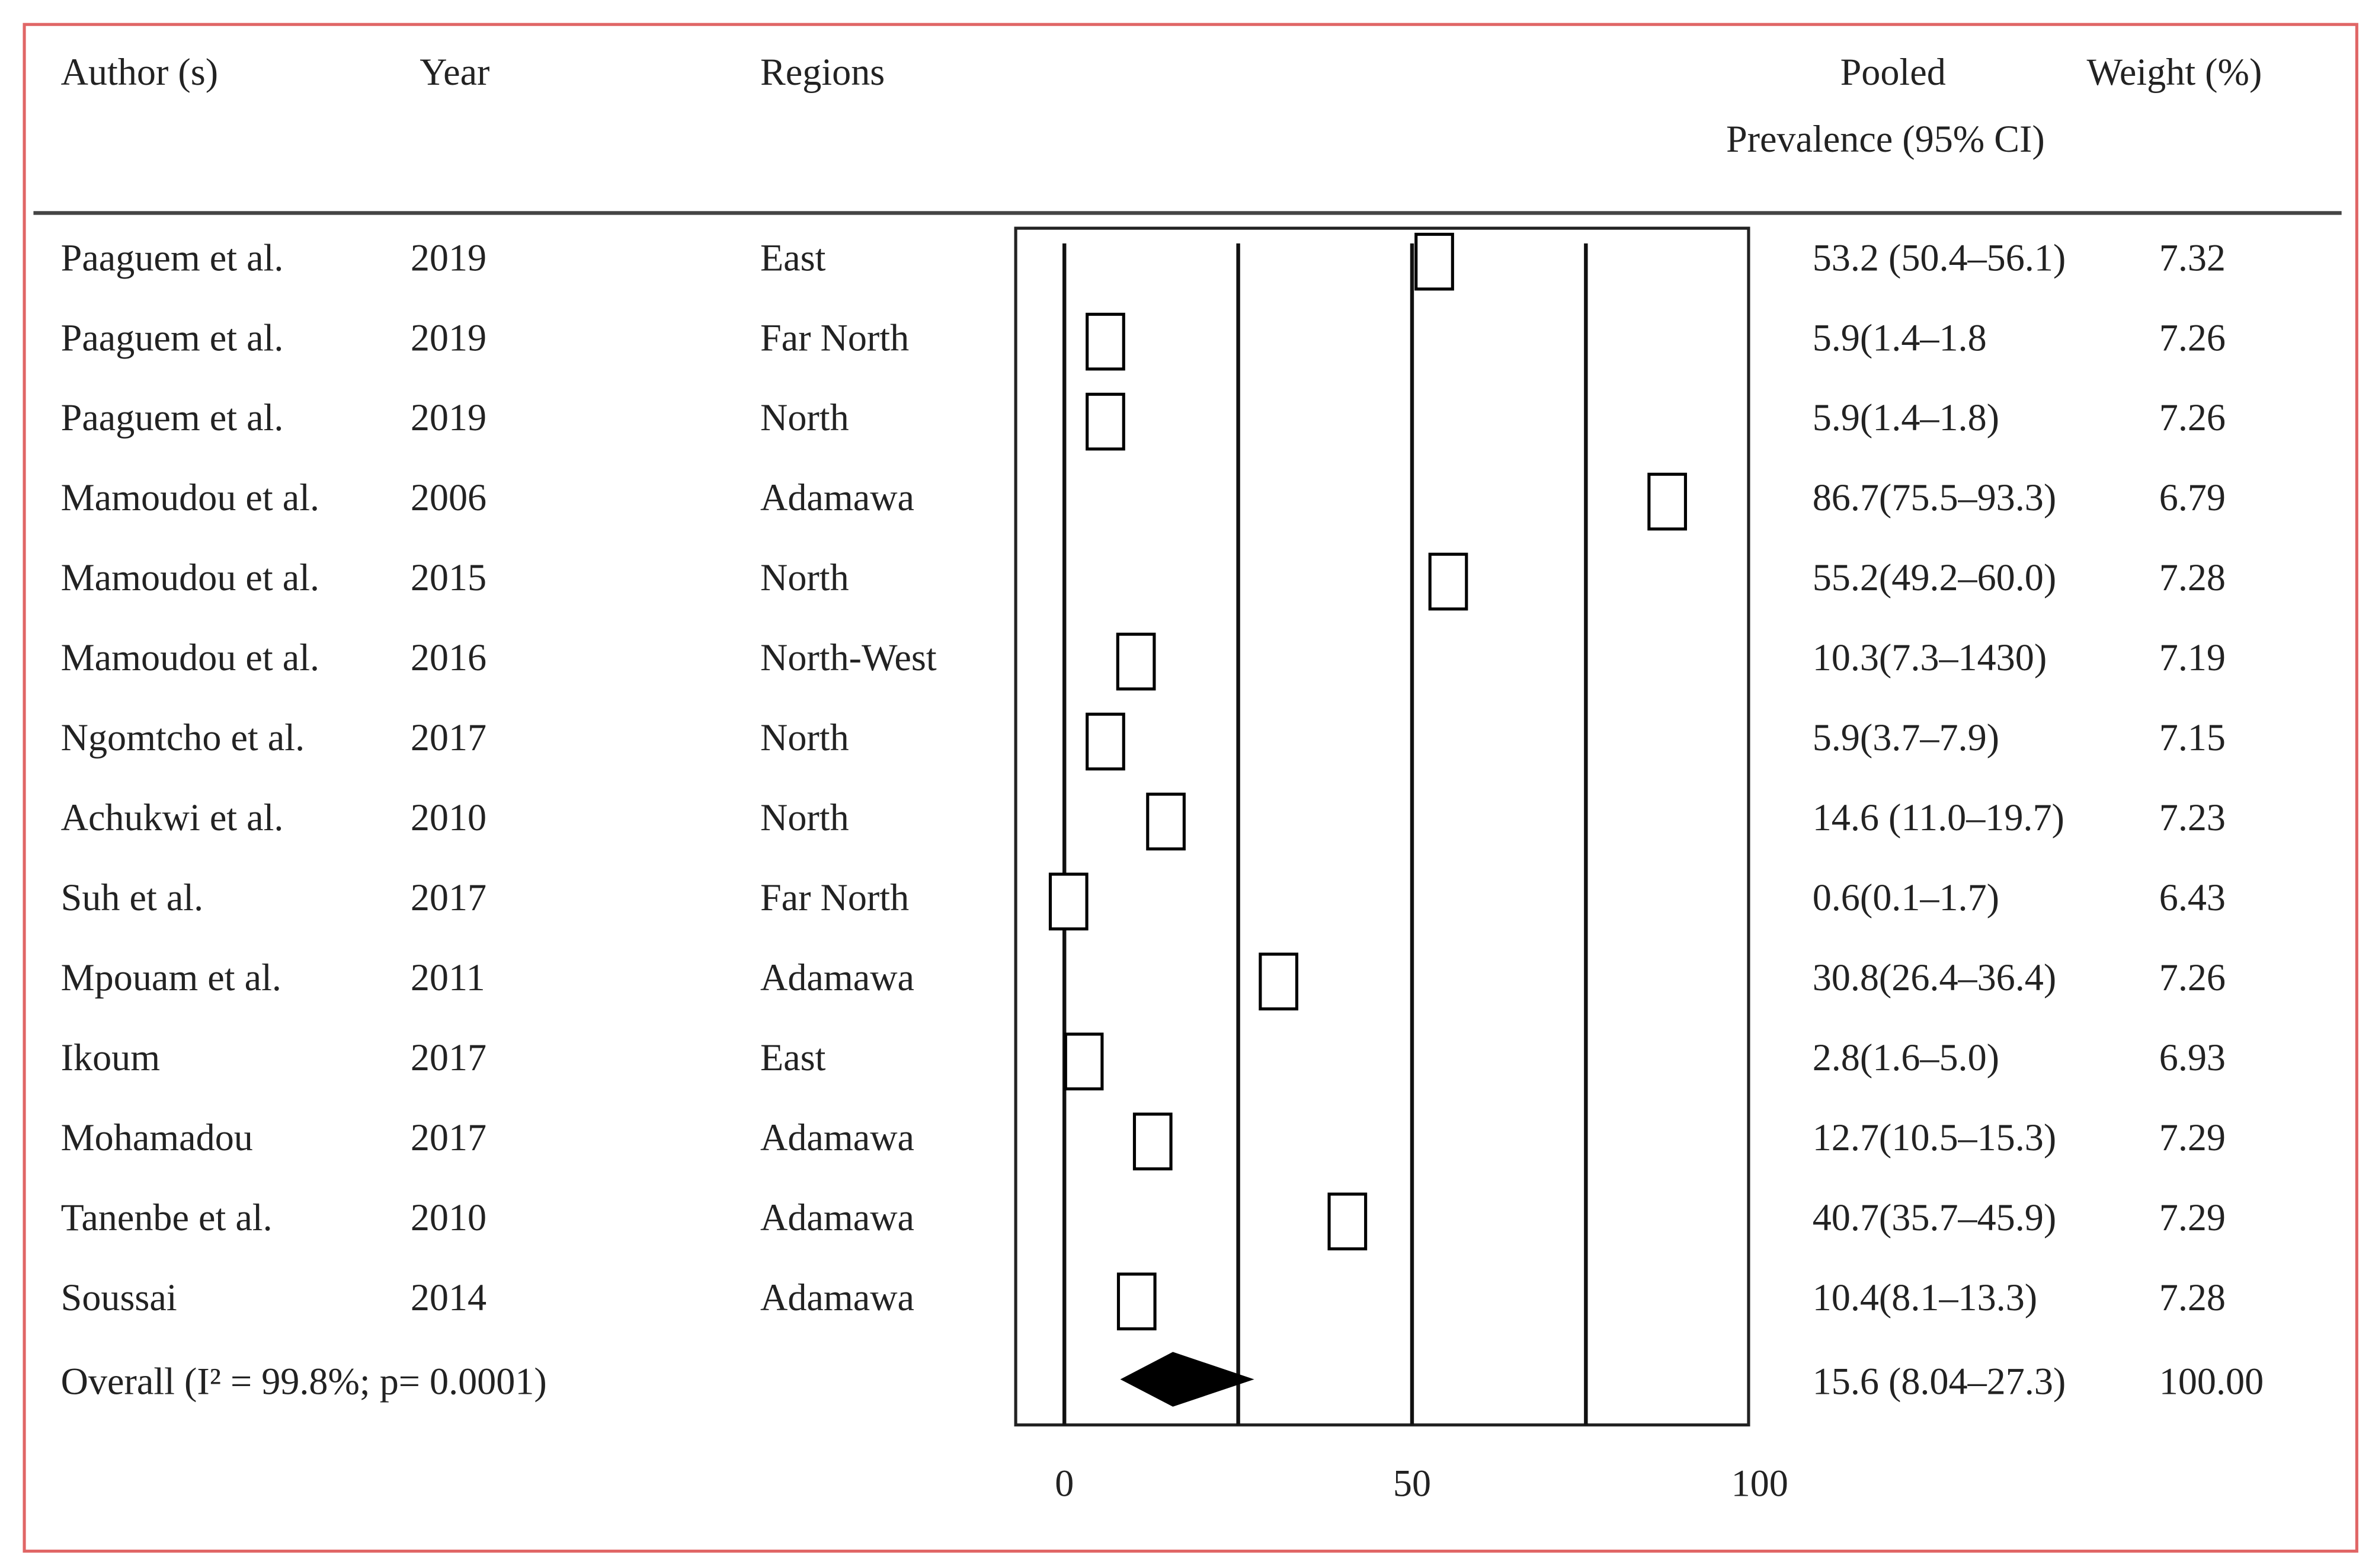 The image size is (2372, 1568). What do you see at coordinates (119, 1297) in the screenshot?
I see `author: Soussai` at bounding box center [119, 1297].